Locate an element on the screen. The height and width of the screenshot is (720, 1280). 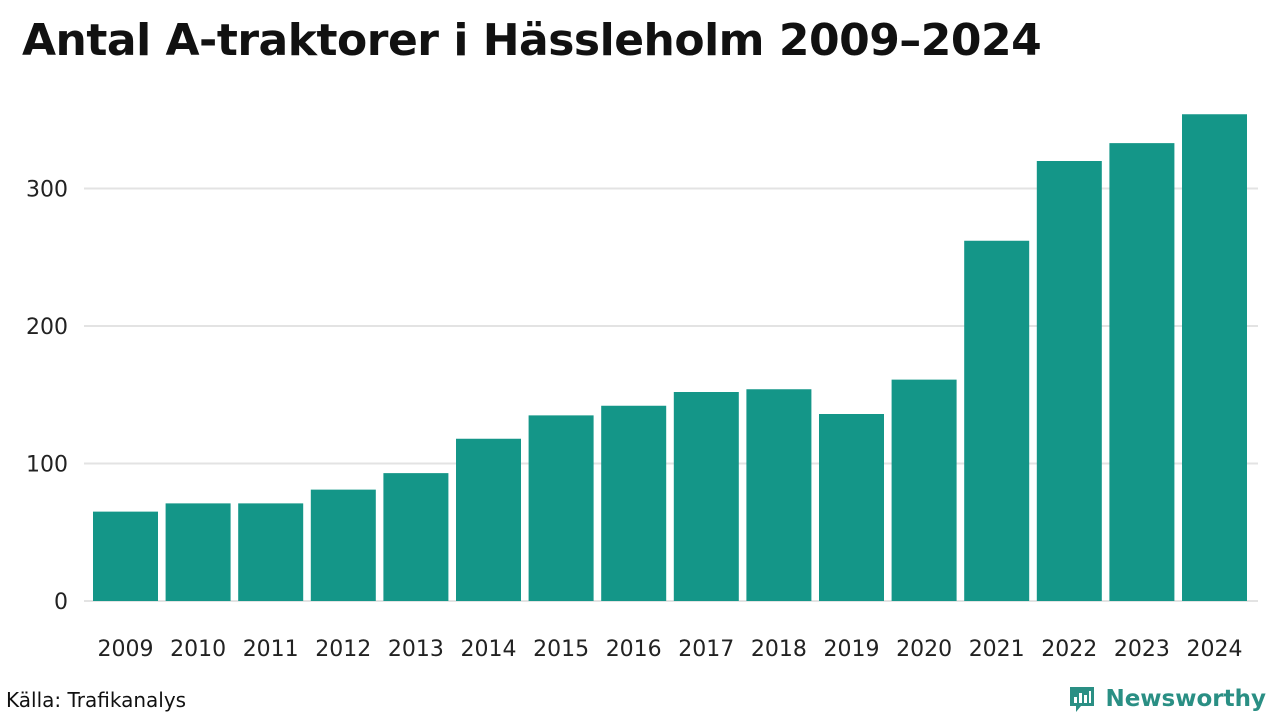
bar-2019 is located at coordinates (851, 507).